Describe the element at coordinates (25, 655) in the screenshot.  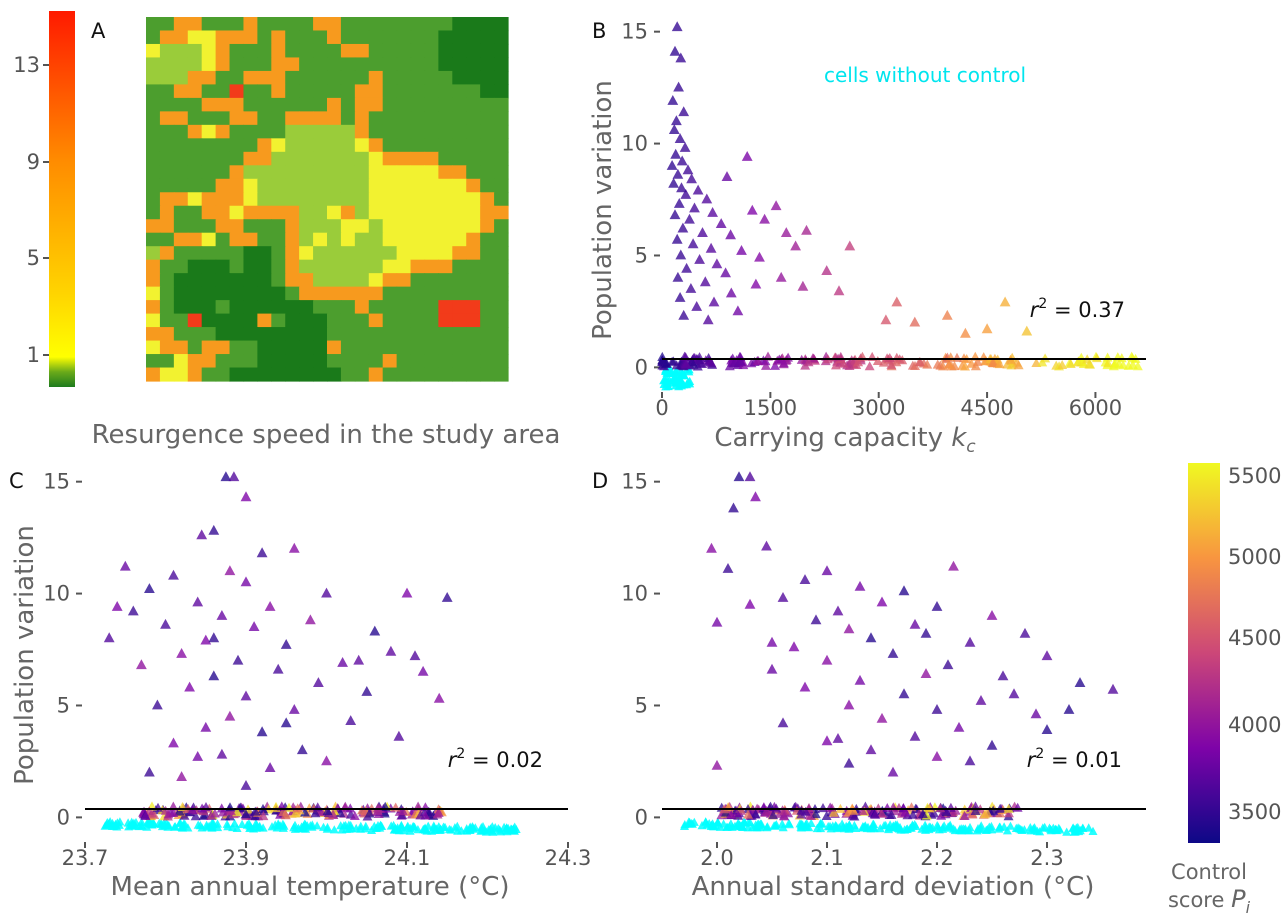
I see `y-axis-title: Population variation` at that location.